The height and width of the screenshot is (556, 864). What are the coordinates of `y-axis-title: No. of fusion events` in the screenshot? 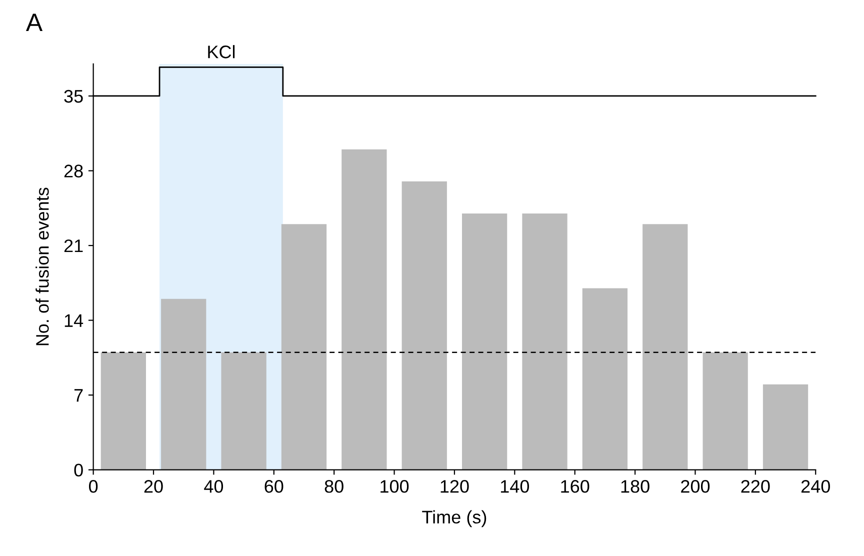 It's located at (42, 267).